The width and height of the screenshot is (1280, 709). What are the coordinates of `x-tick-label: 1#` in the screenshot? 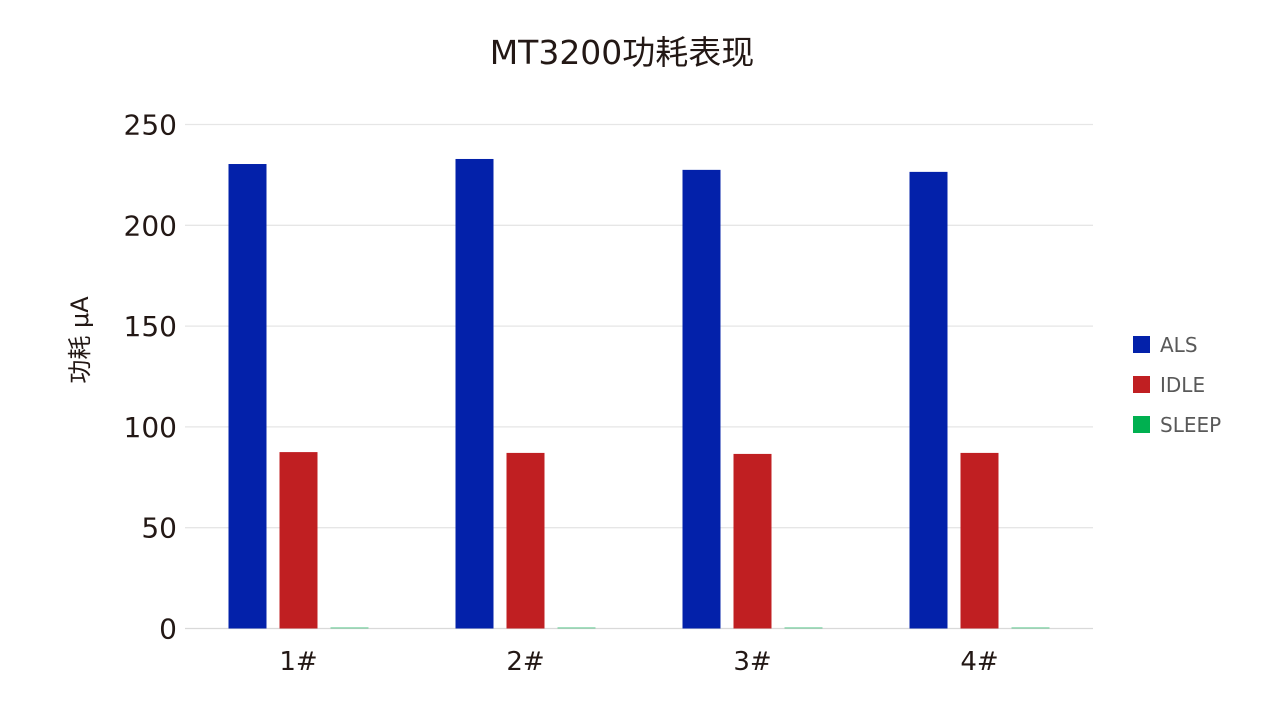 It's located at (298, 662).